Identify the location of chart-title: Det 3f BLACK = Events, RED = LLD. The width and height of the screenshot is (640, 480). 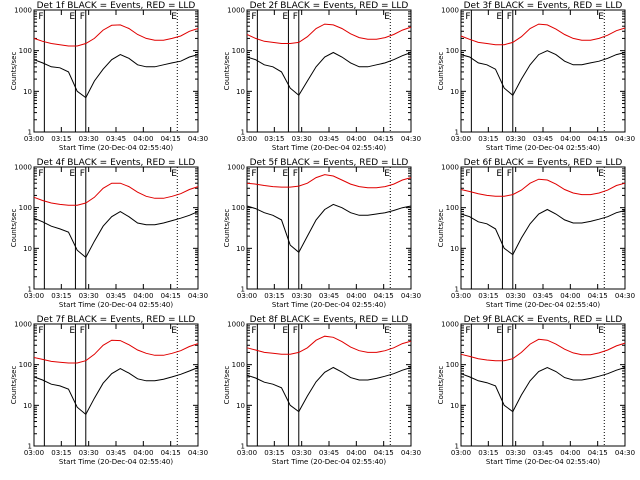
(543, 6).